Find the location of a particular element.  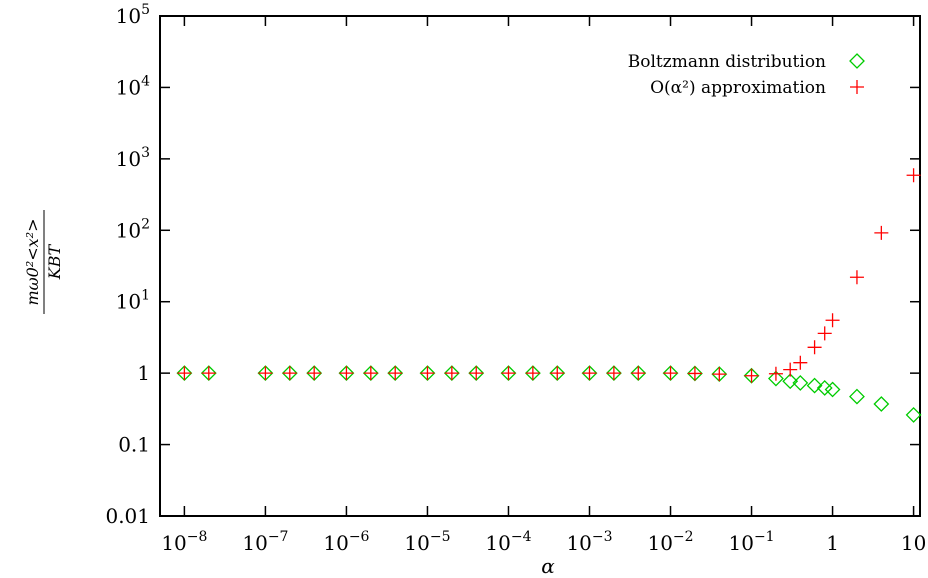

x-tick-label: 10⁻¹ is located at coordinates (751, 542).